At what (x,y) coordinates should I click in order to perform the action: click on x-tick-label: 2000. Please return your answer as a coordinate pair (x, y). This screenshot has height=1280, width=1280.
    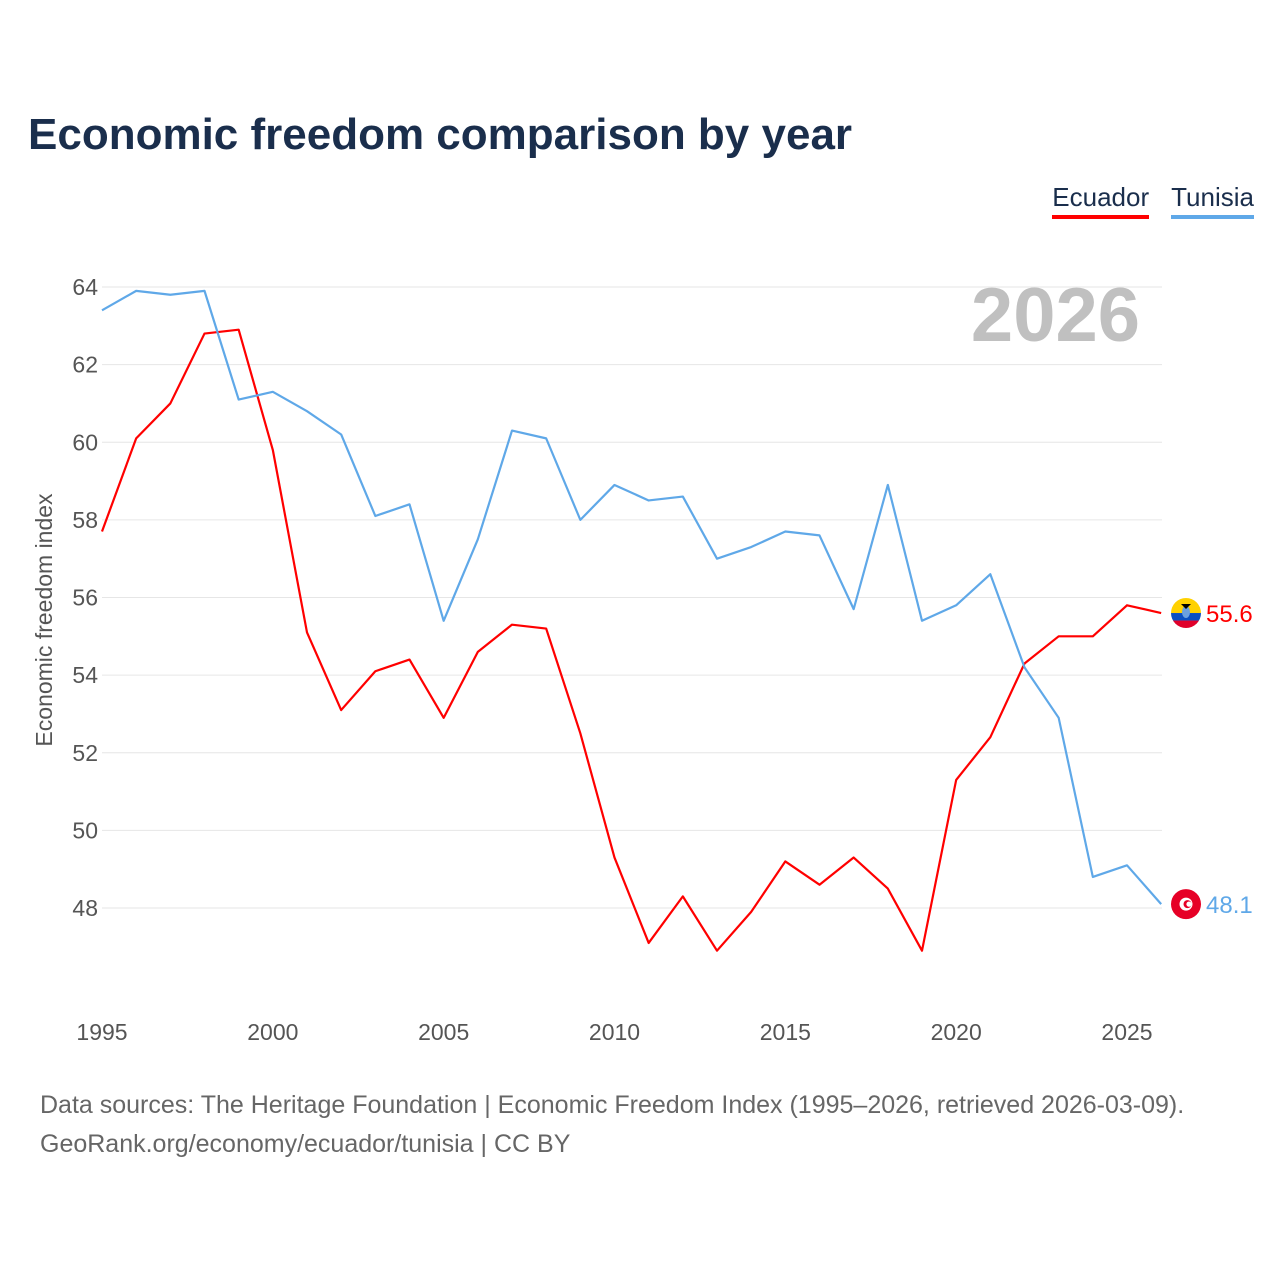
    Looking at the image, I should click on (272, 1032).